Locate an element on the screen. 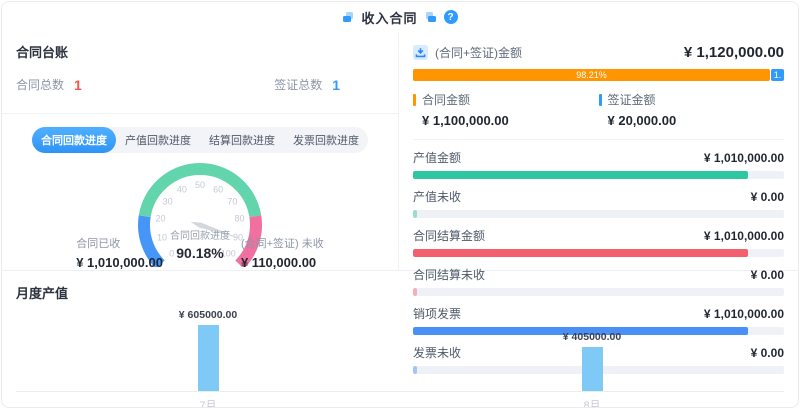  row-label: 合同结算未收 is located at coordinates (449, 275).